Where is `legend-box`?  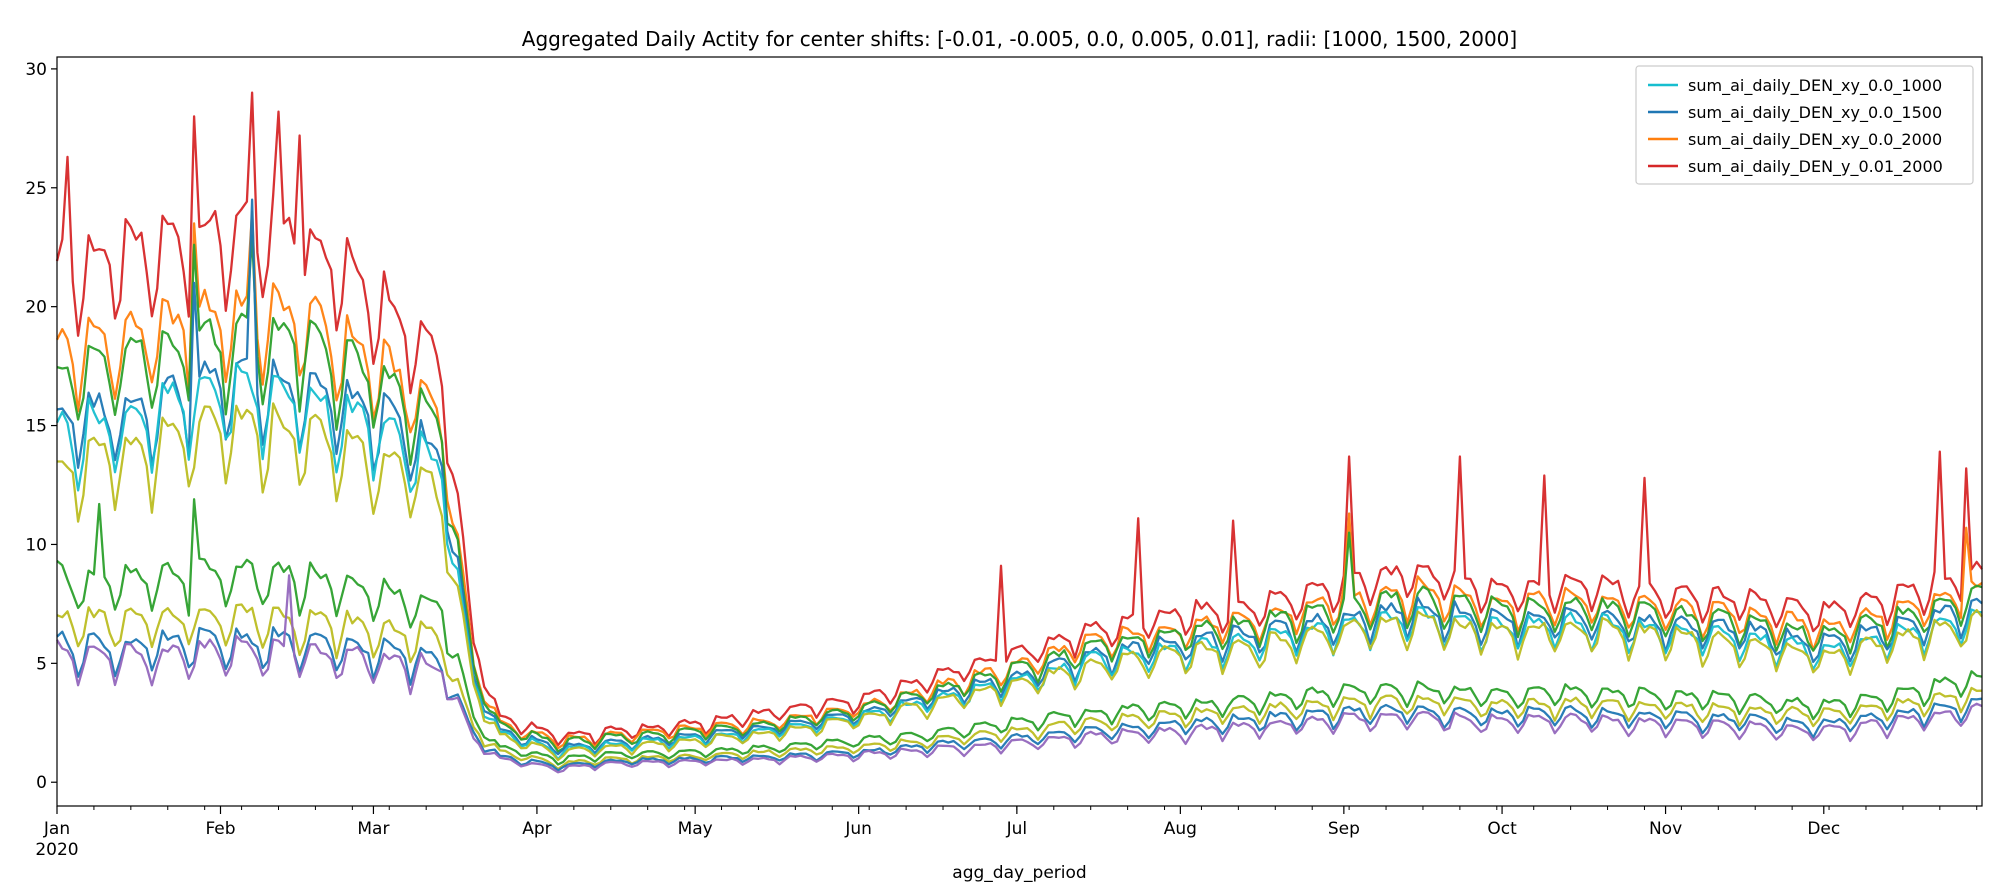 legend-box is located at coordinates (1804, 125).